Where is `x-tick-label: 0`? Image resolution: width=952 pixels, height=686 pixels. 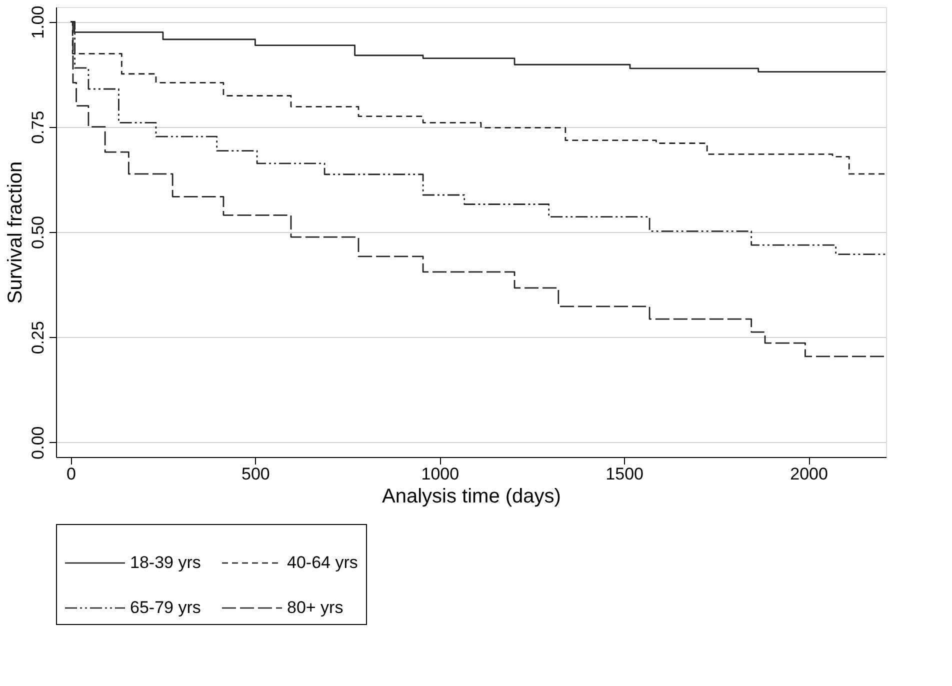 x-tick-label: 0 is located at coordinates (71, 474).